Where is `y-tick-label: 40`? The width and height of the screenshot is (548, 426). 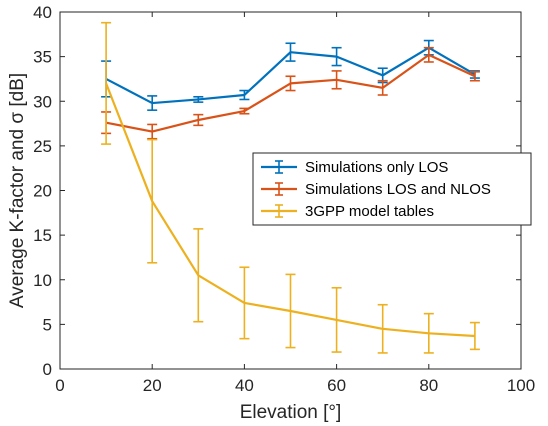
y-tick-label: 40 is located at coordinates (42, 12).